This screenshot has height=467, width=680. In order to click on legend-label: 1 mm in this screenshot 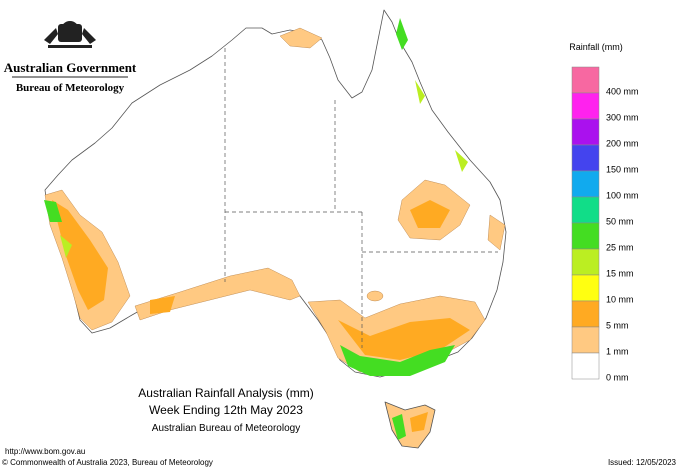, I will do `click(617, 351)`.